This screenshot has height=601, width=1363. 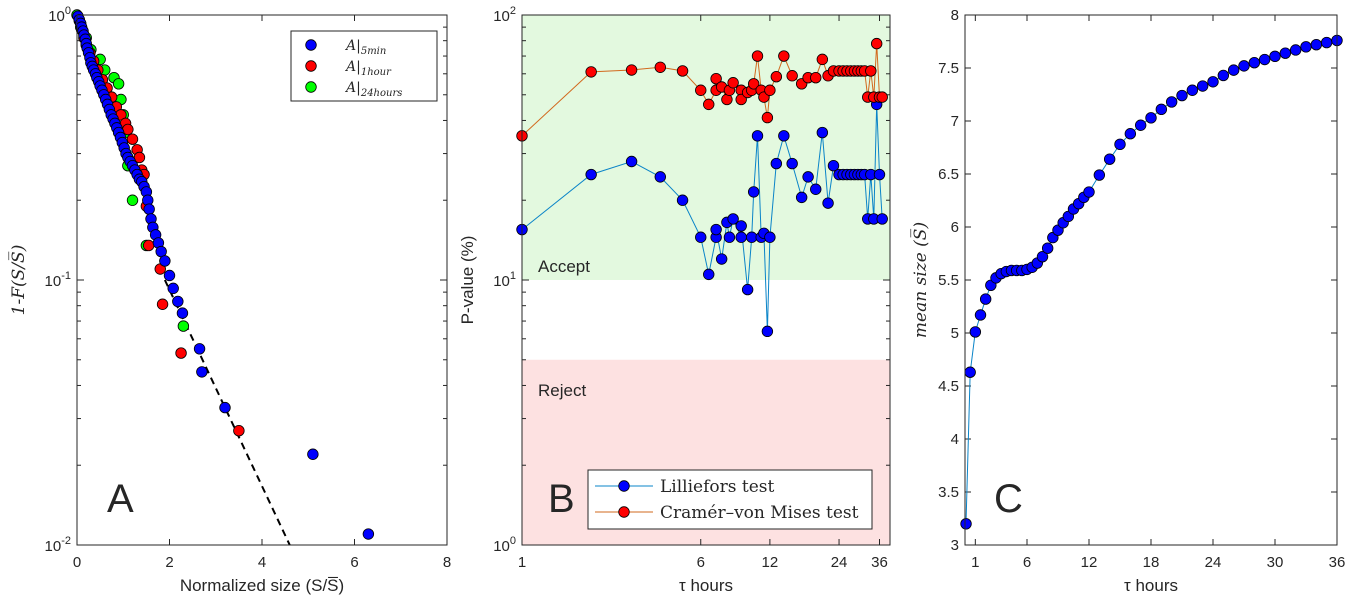 I want to click on x-tick-label: 8, so click(x=447, y=562).